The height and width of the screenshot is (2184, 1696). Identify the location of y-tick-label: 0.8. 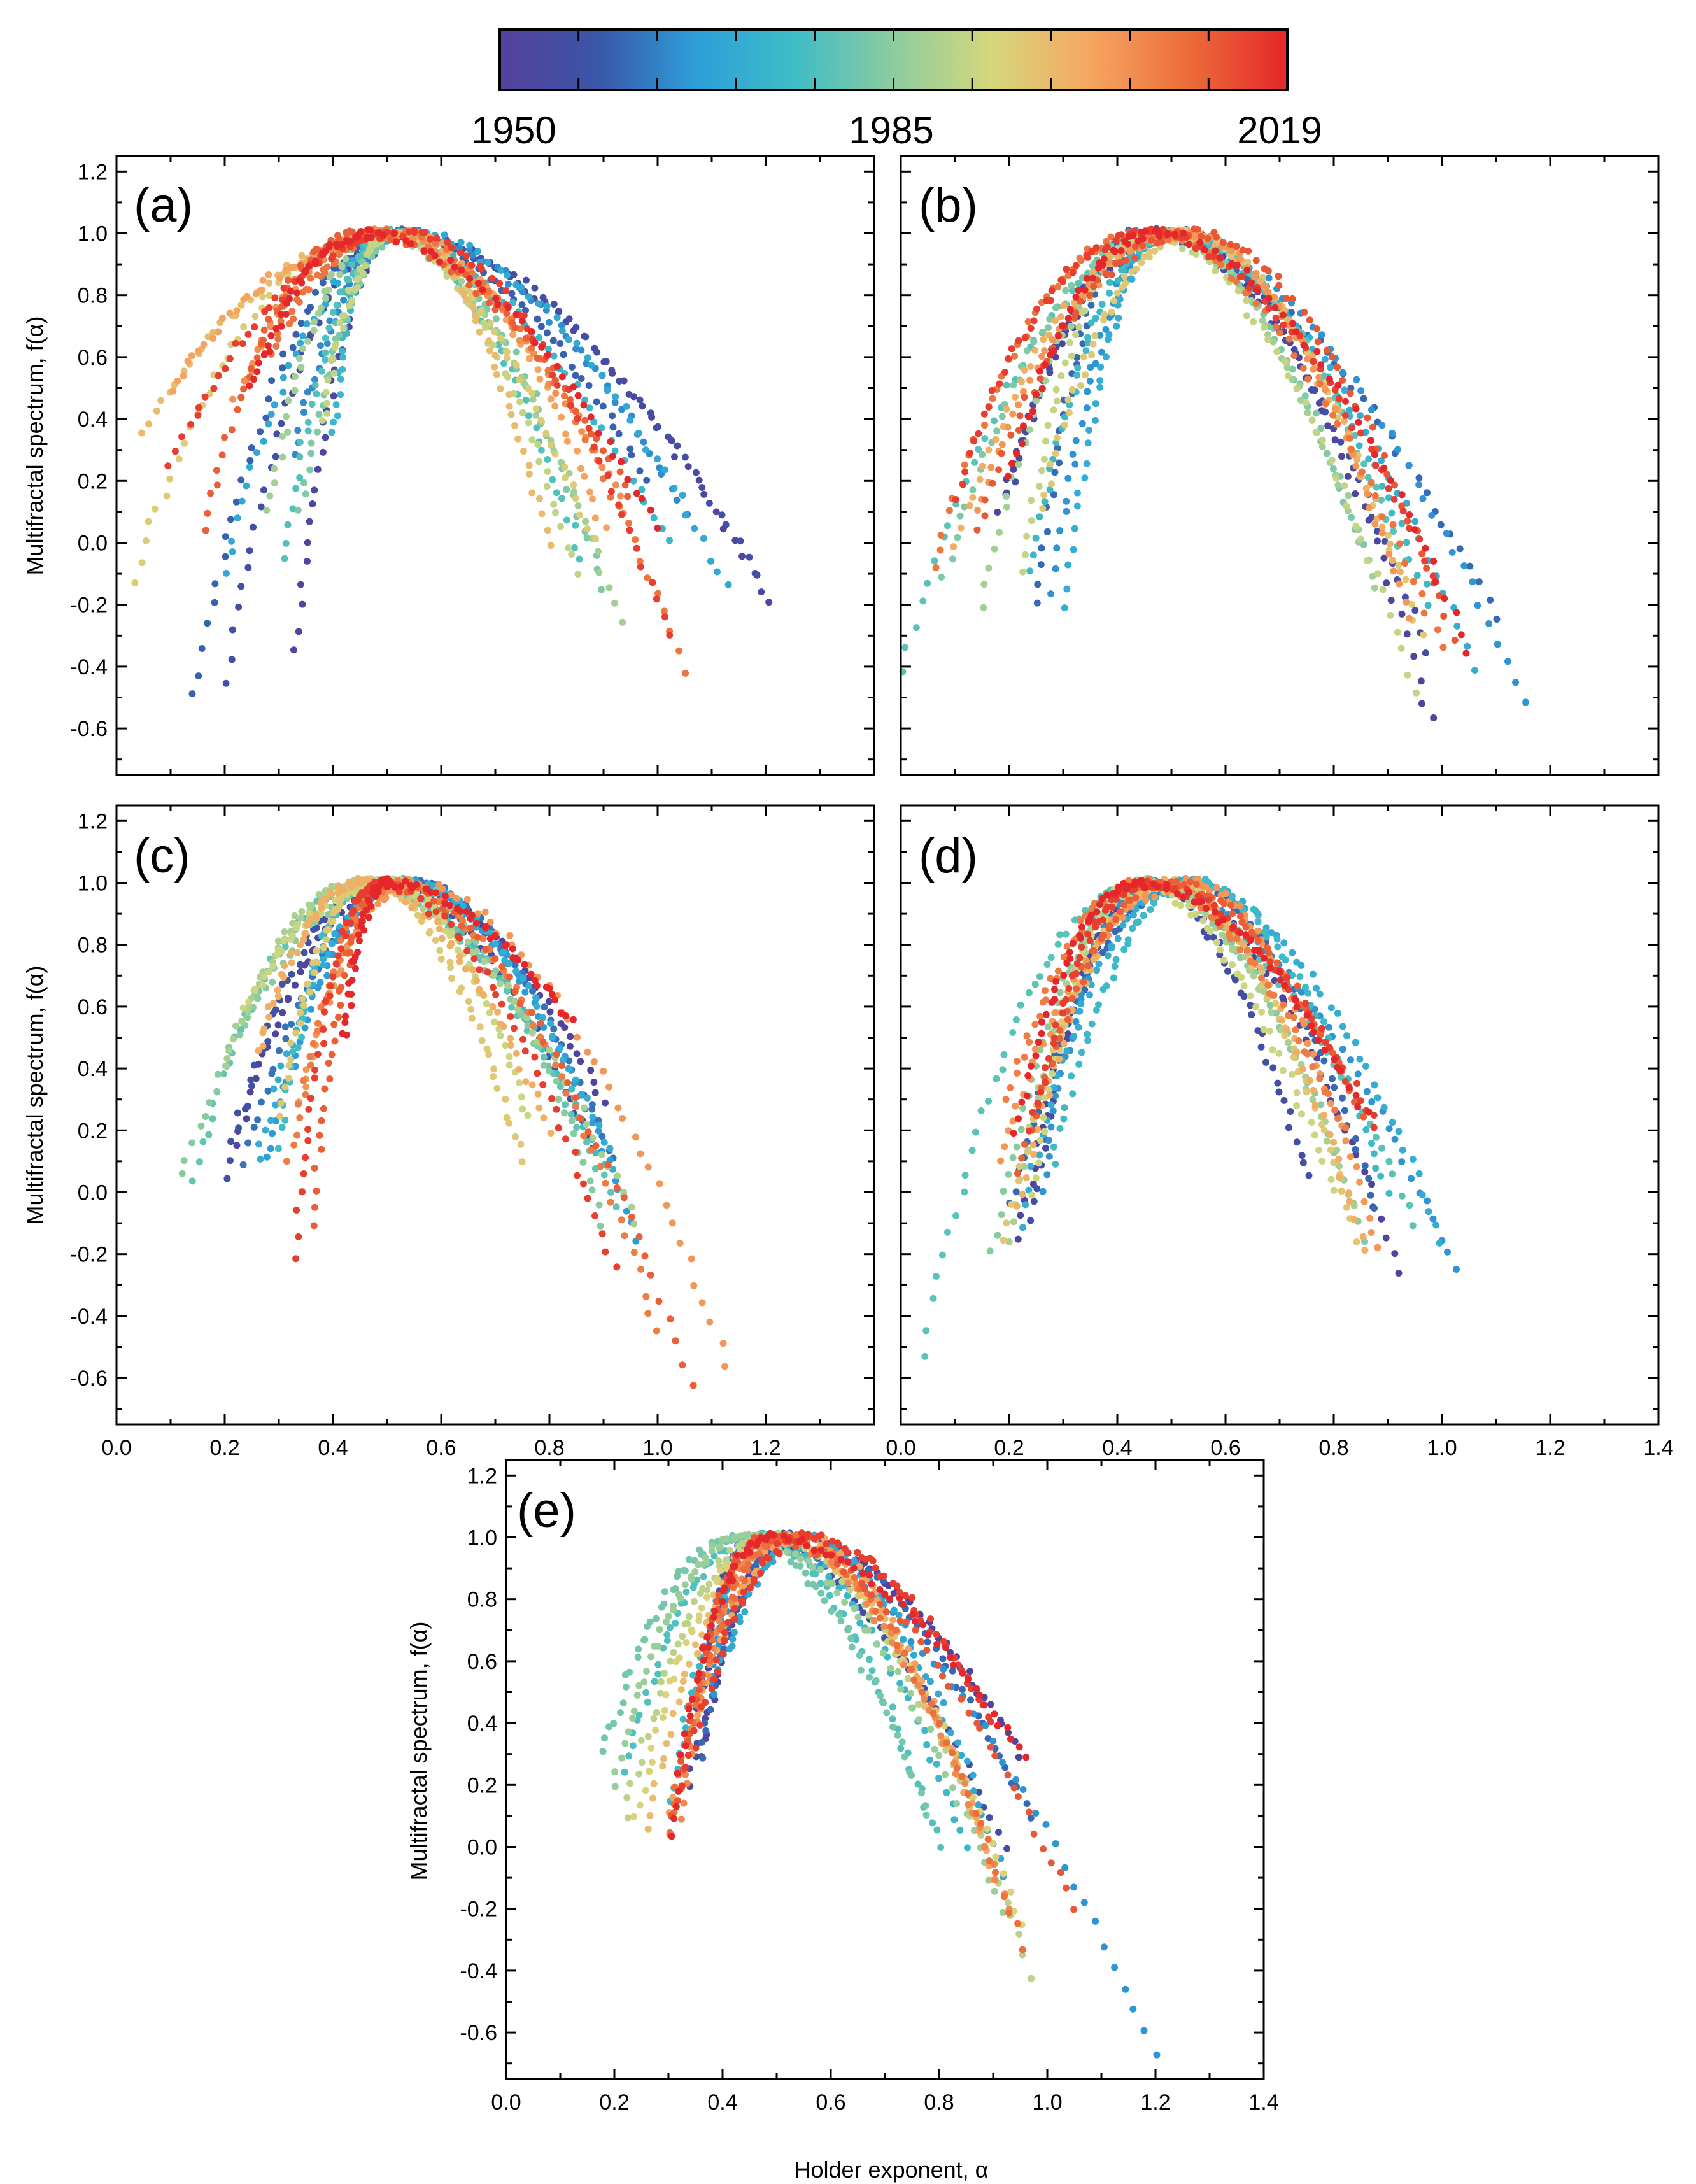
(93, 945).